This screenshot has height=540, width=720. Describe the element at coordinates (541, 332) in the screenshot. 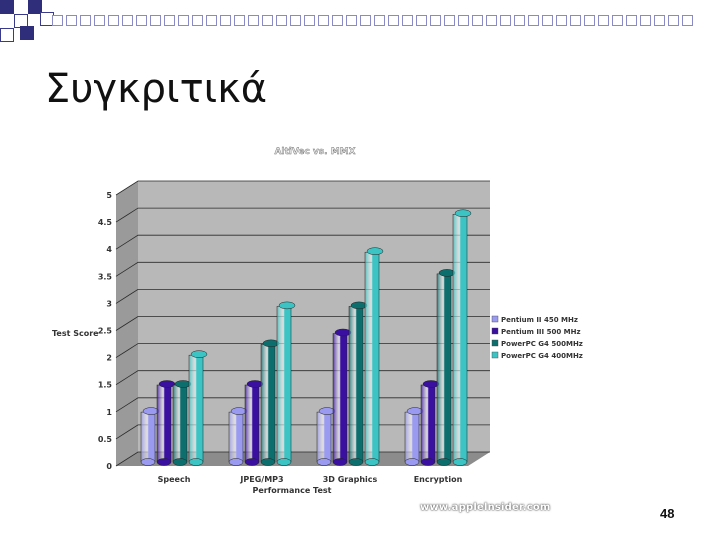

I see `legend-entry: Pentium III 500 MHz` at that location.